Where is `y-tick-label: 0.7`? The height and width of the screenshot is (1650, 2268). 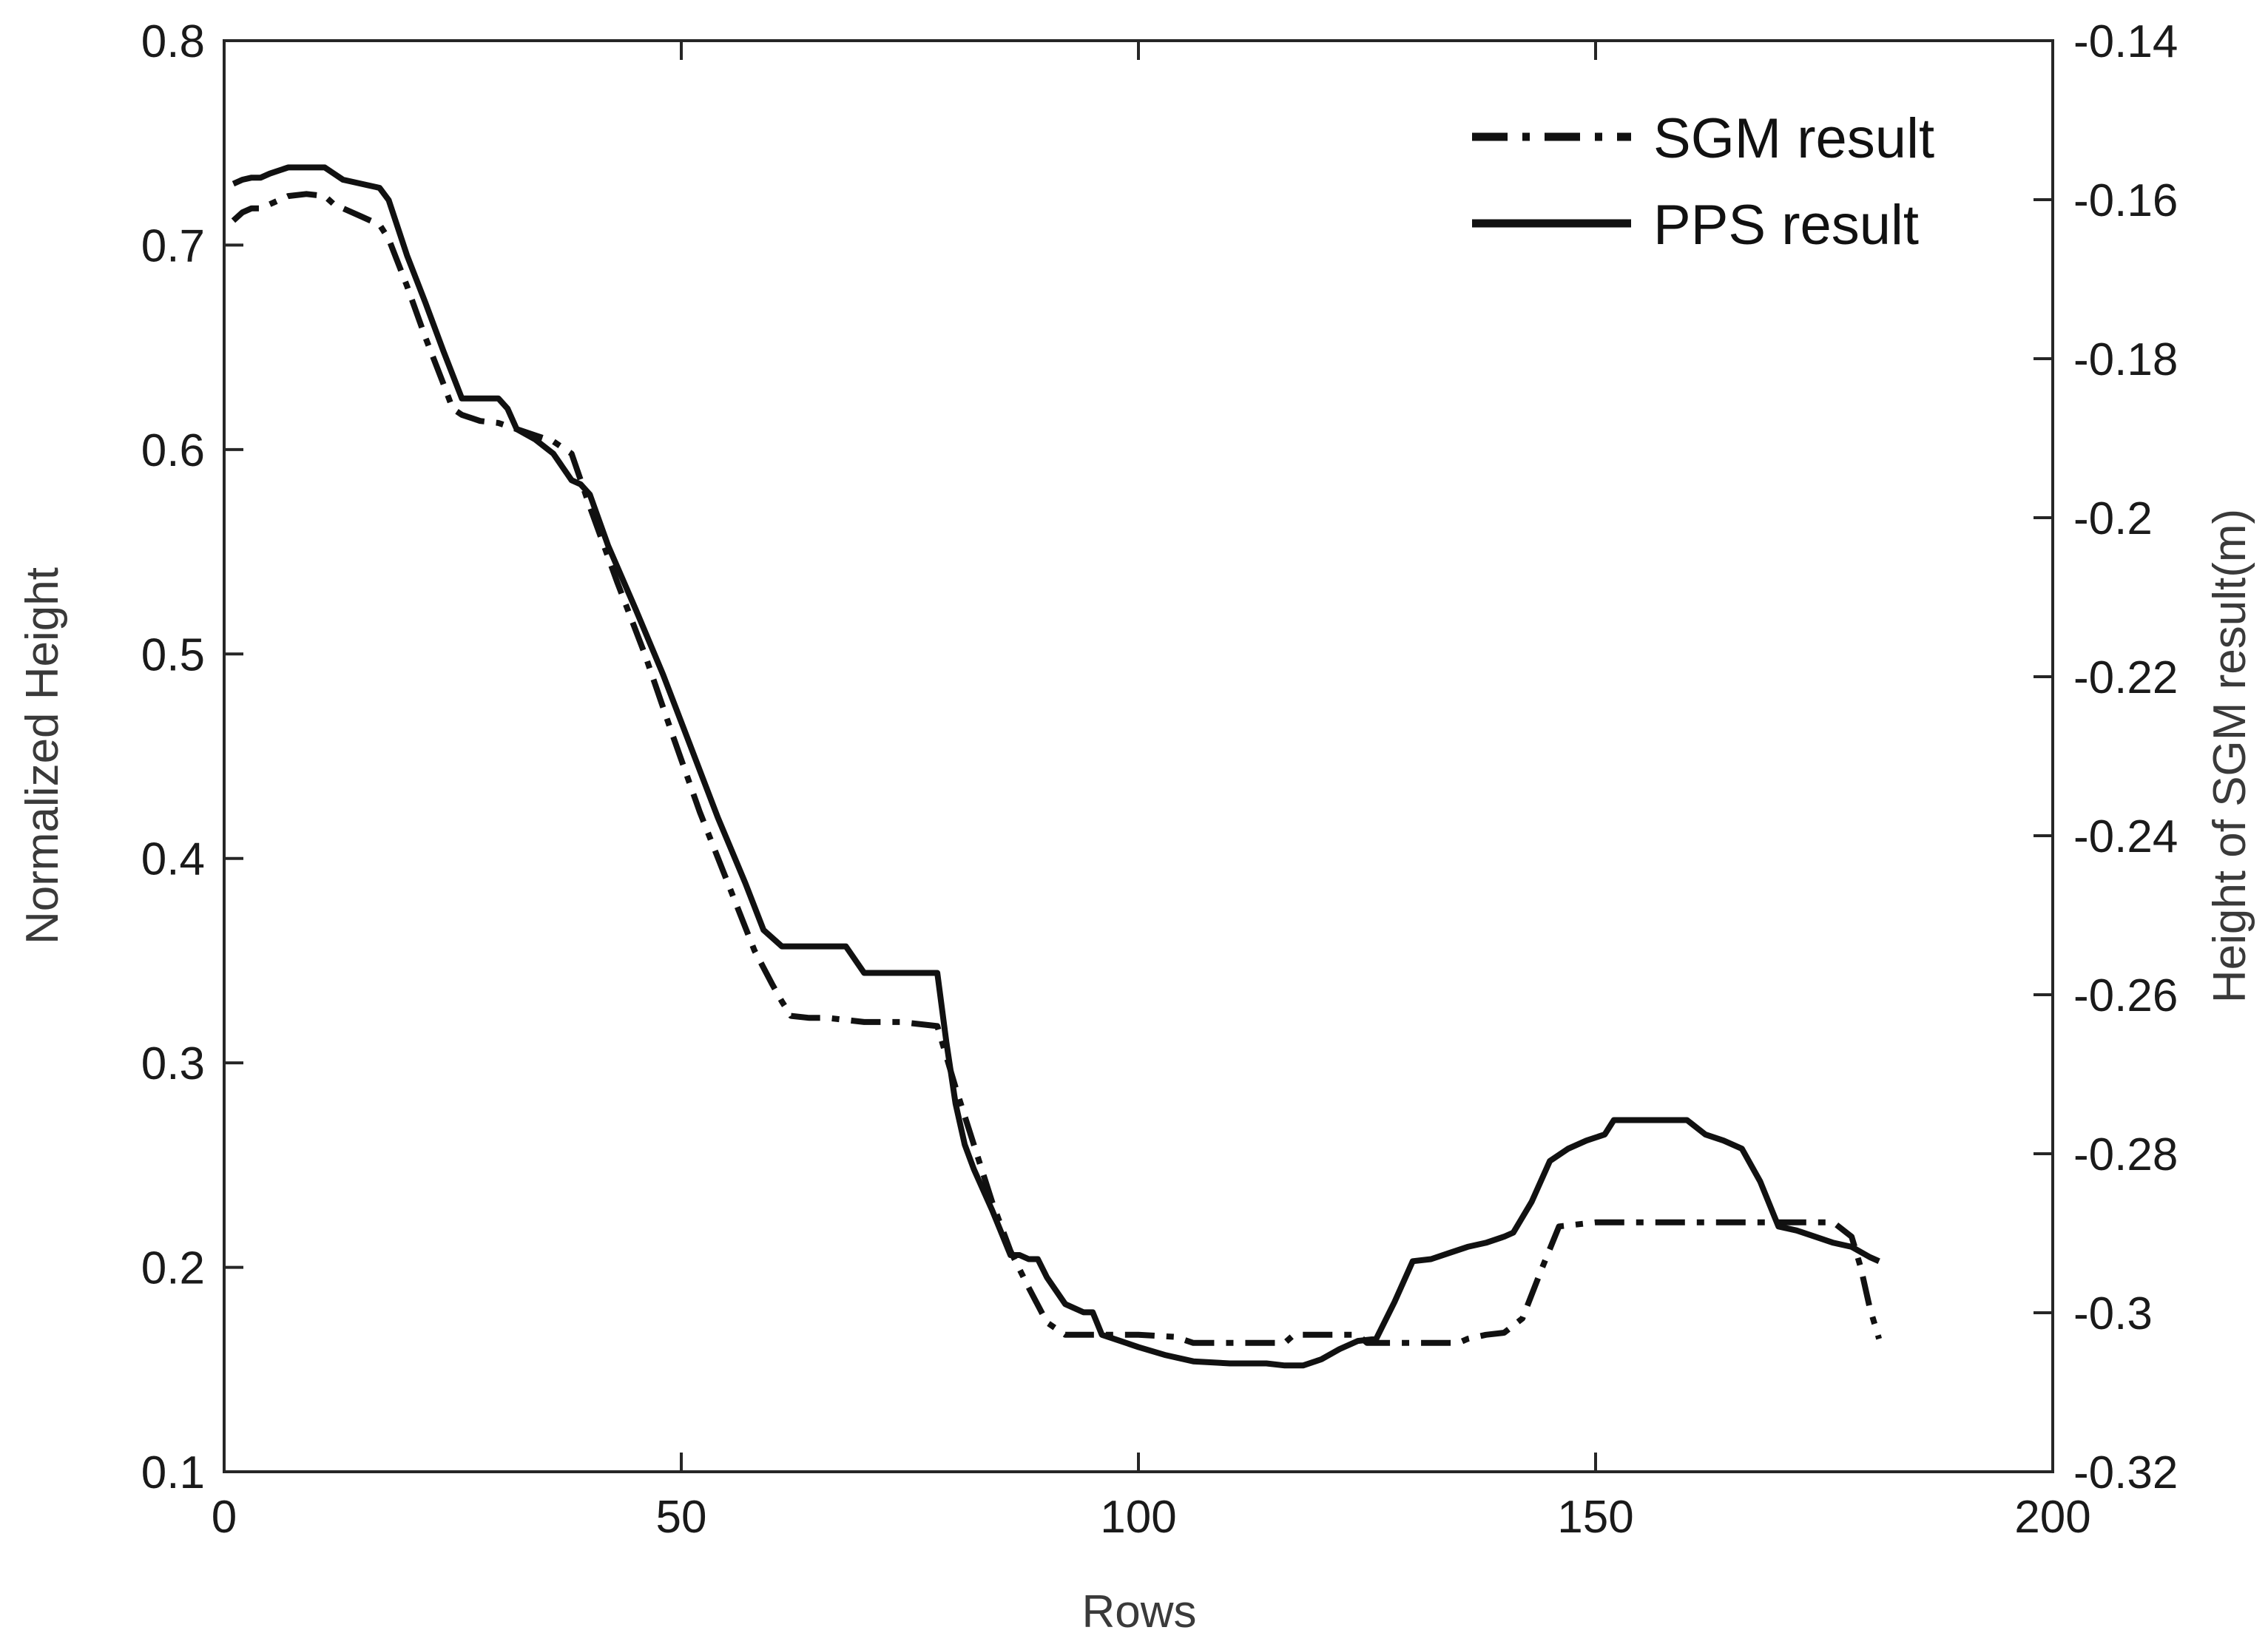
y-tick-label: 0.7 is located at coordinates (173, 245).